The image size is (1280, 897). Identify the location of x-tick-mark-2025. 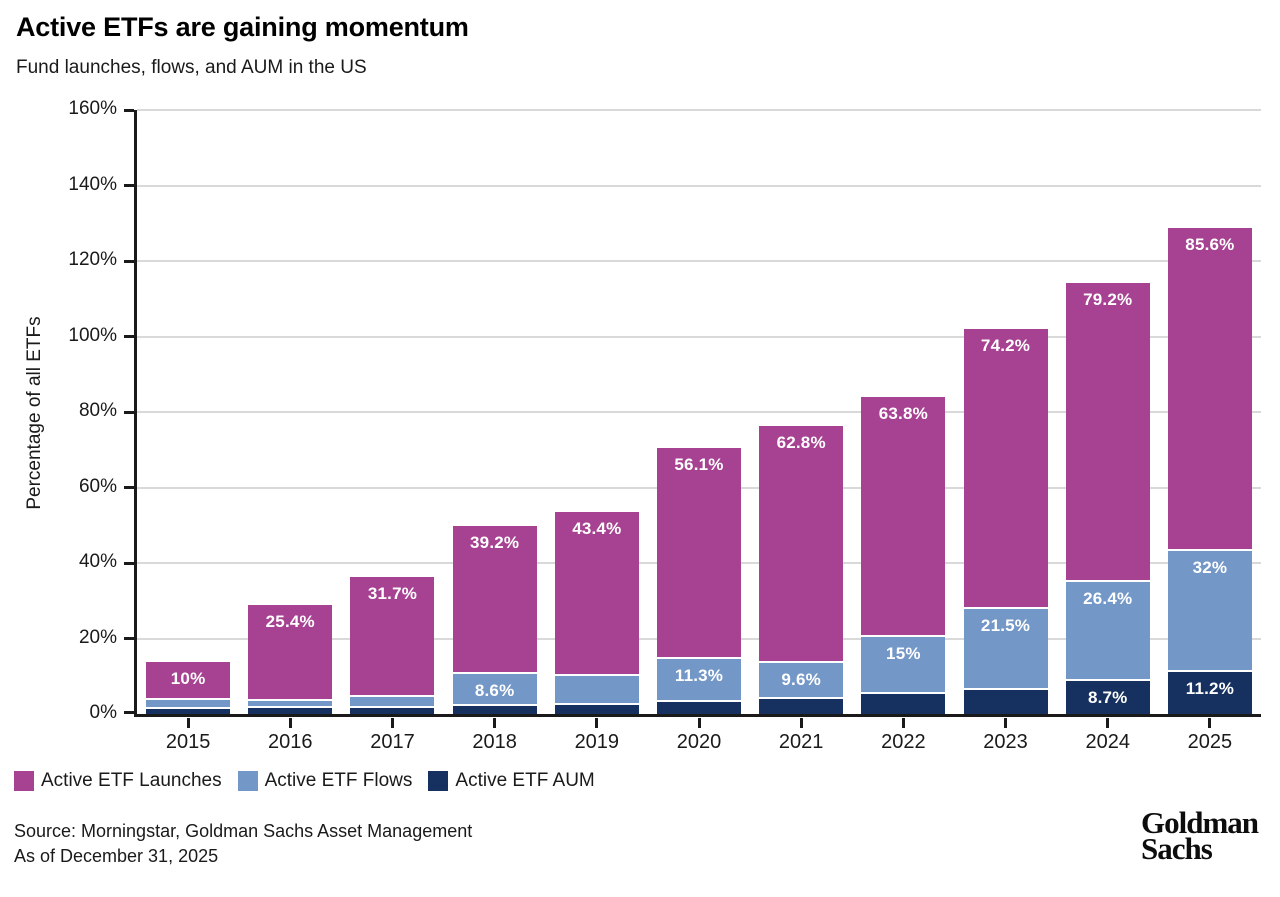
(1210, 723).